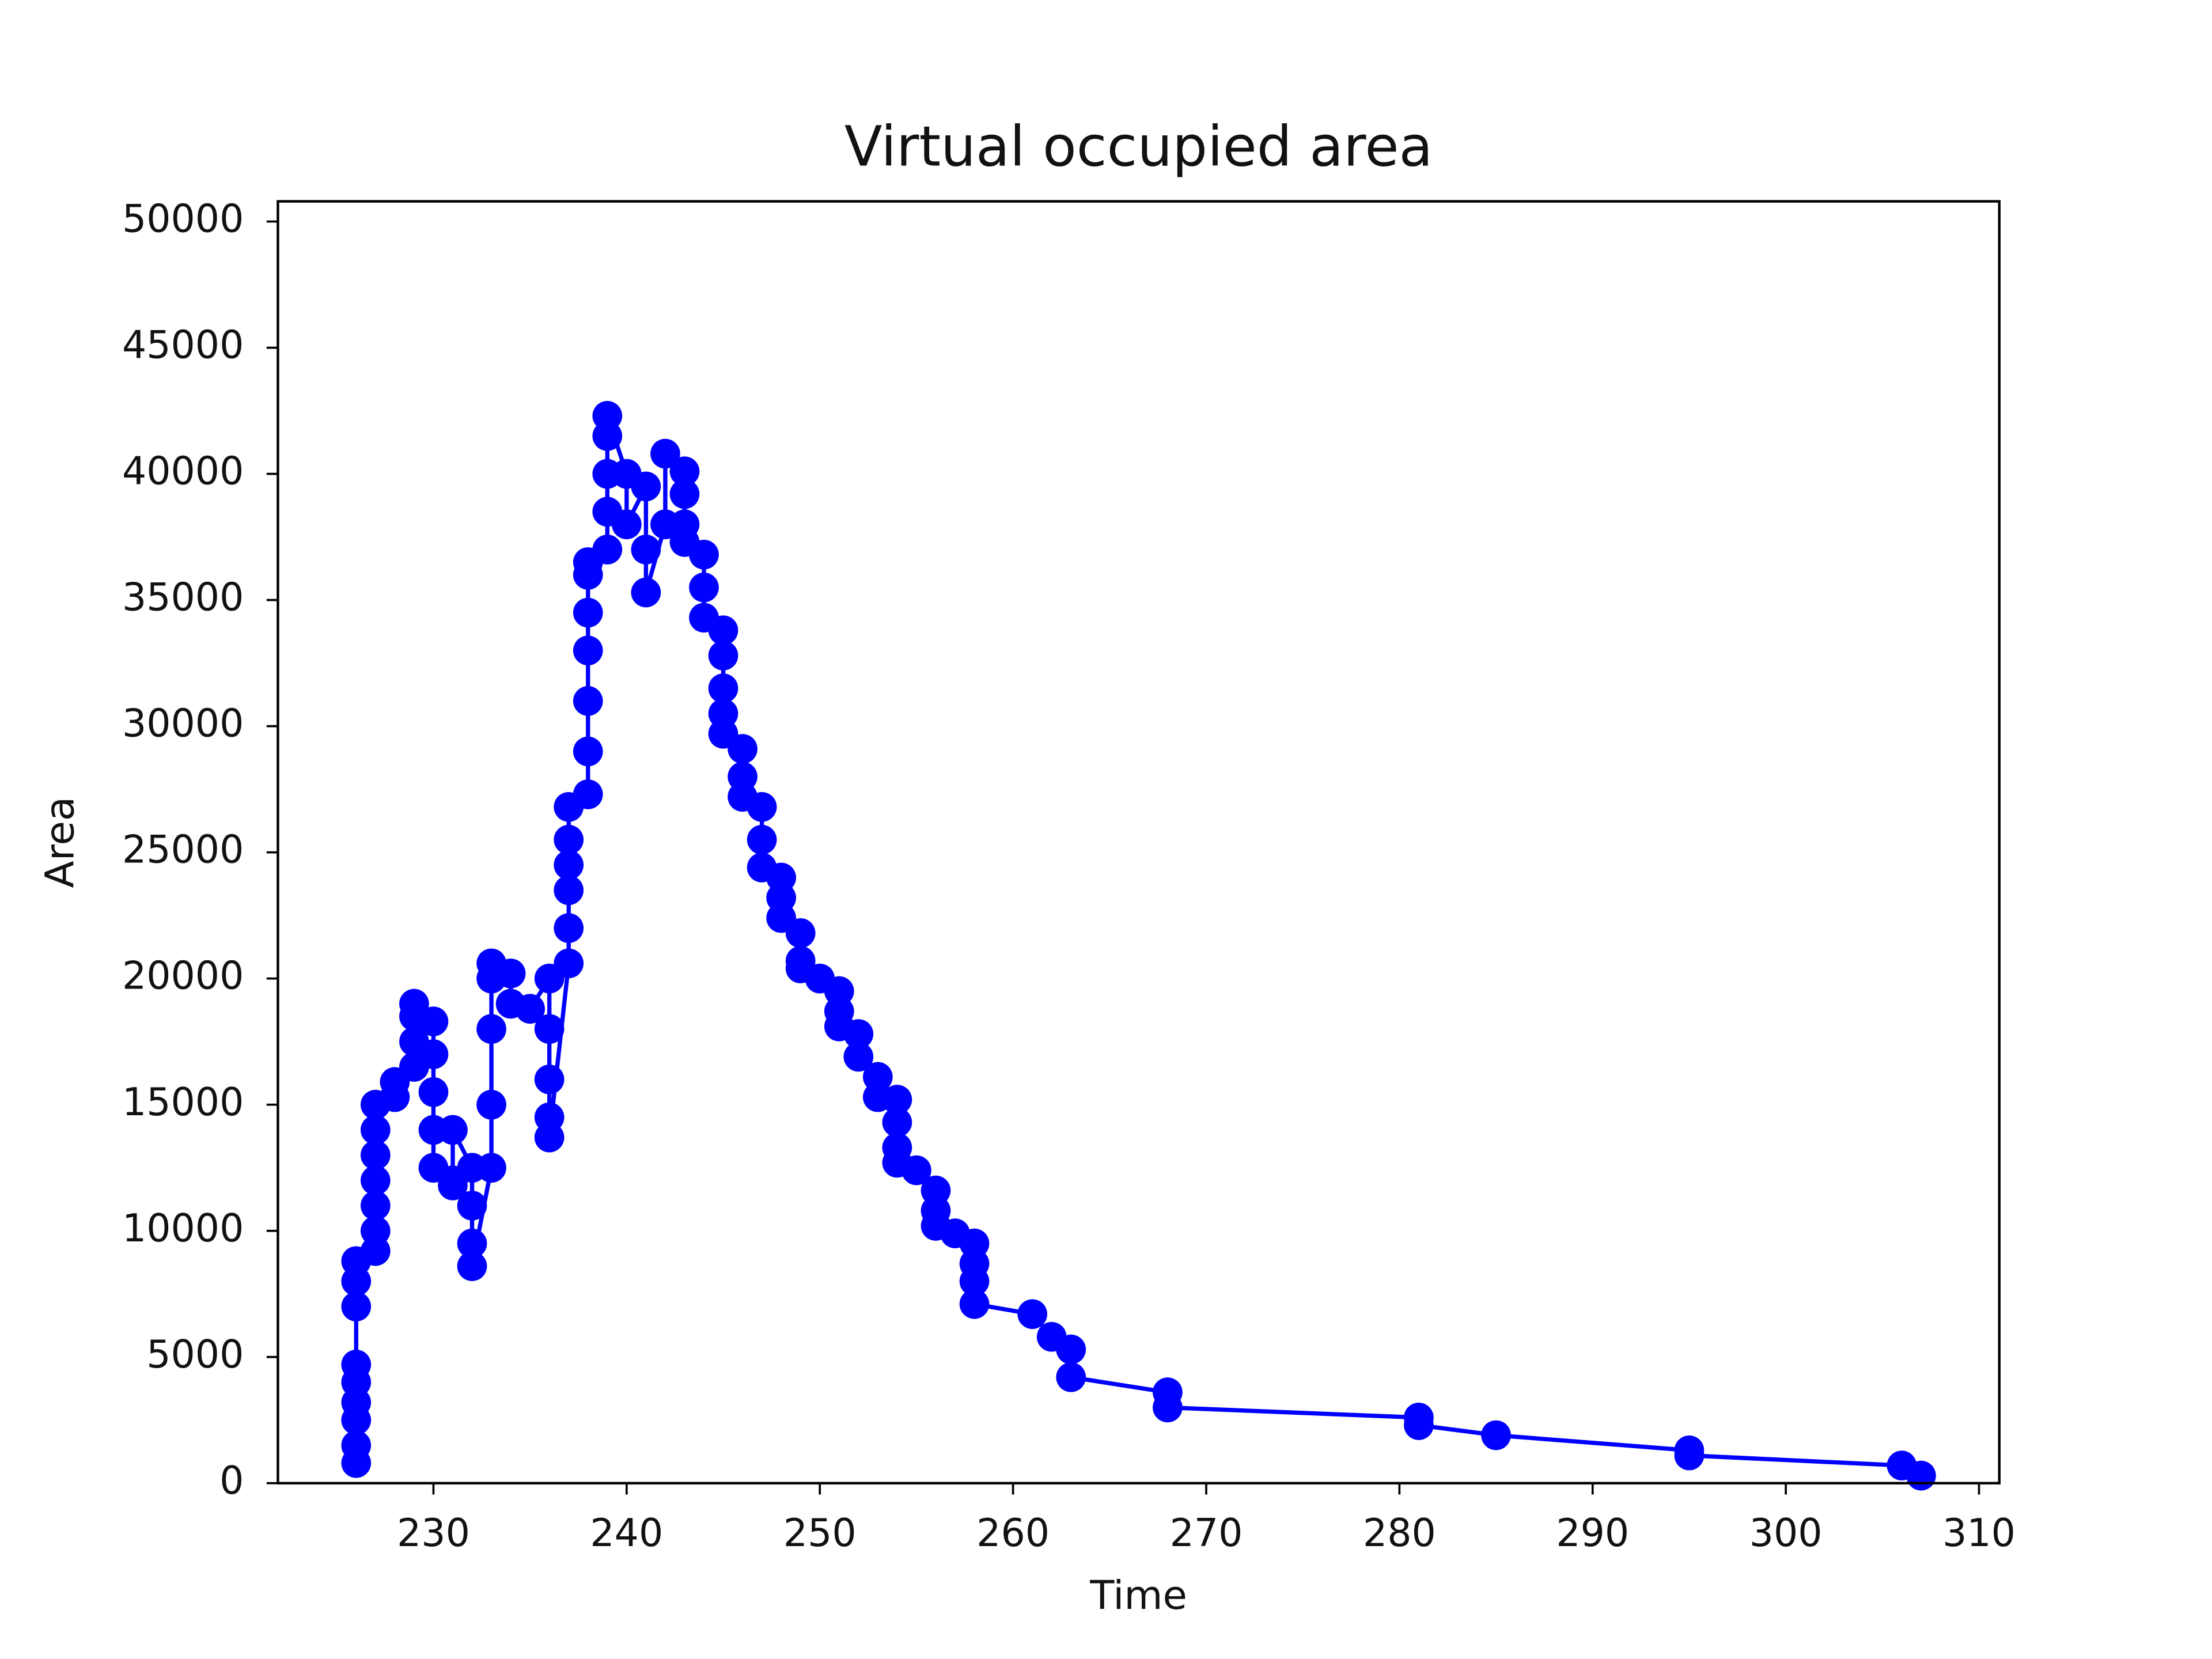 This screenshot has width=2212, height=1659. What do you see at coordinates (183, 723) in the screenshot?
I see `y-tick-label: 30000` at bounding box center [183, 723].